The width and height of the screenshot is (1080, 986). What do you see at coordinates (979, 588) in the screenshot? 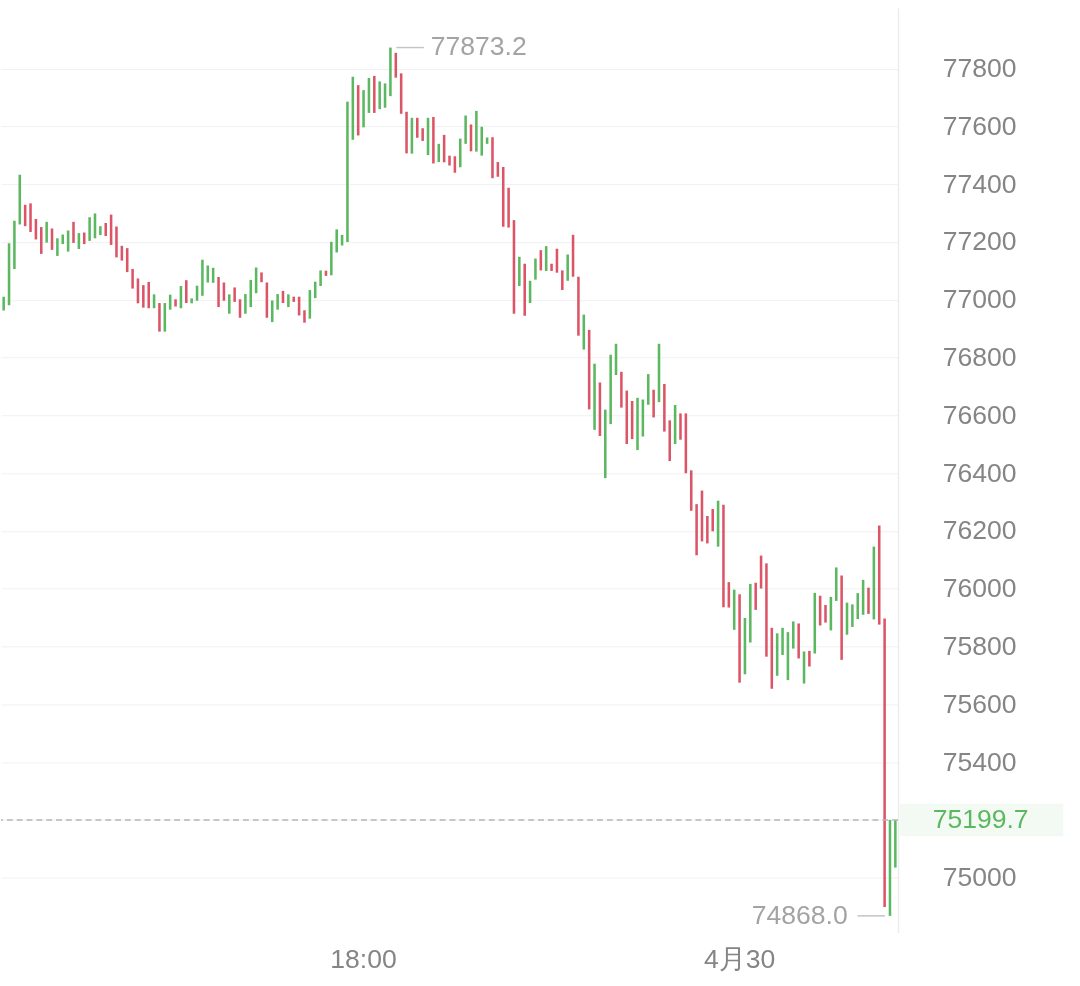
I see `y-tick-label: 76000` at bounding box center [979, 588].